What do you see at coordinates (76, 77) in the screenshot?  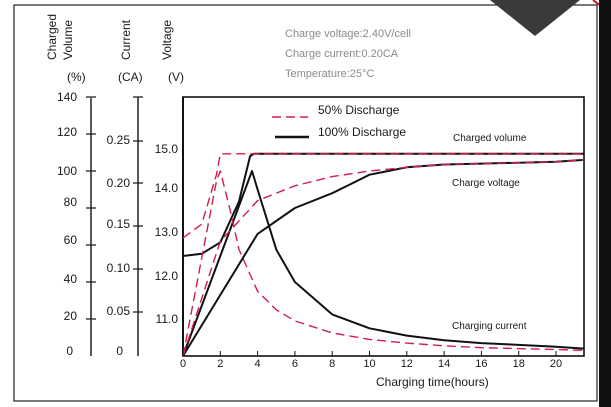 I see `volume-unit-label: (%)` at bounding box center [76, 77].